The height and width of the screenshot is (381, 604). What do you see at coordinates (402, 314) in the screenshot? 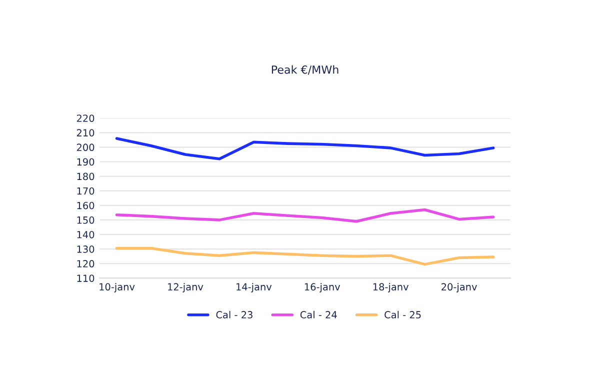
I see `legend-label: Cal - 25` at bounding box center [402, 314].